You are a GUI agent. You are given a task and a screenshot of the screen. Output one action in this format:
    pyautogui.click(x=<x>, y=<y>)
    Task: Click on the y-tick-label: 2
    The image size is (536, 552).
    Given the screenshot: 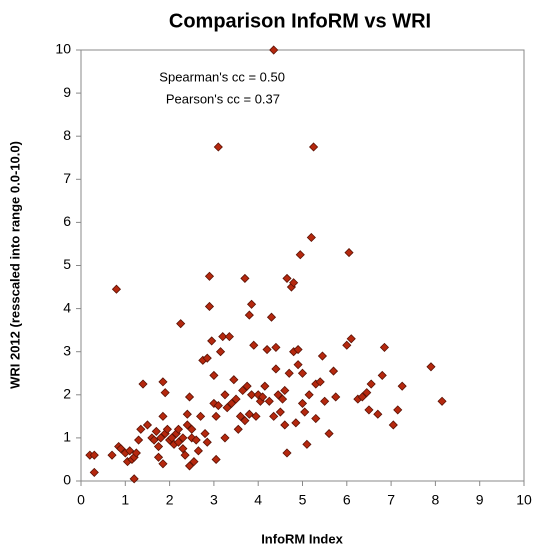 What is the action you would take?
    pyautogui.click(x=67, y=394)
    